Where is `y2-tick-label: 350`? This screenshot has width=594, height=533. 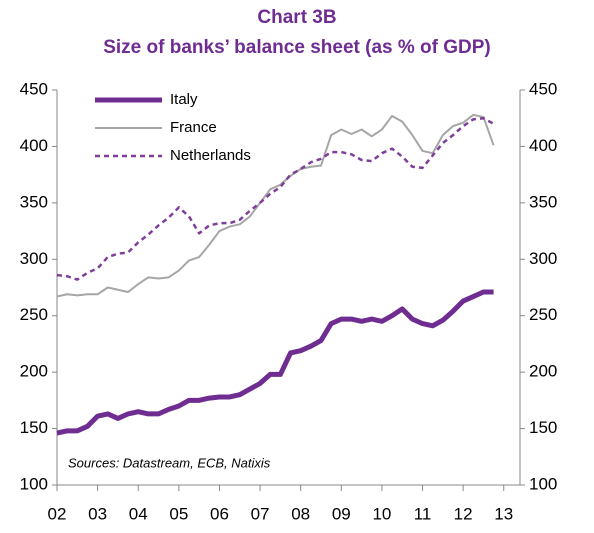
y2-tick-label: 350 is located at coordinates (543, 201).